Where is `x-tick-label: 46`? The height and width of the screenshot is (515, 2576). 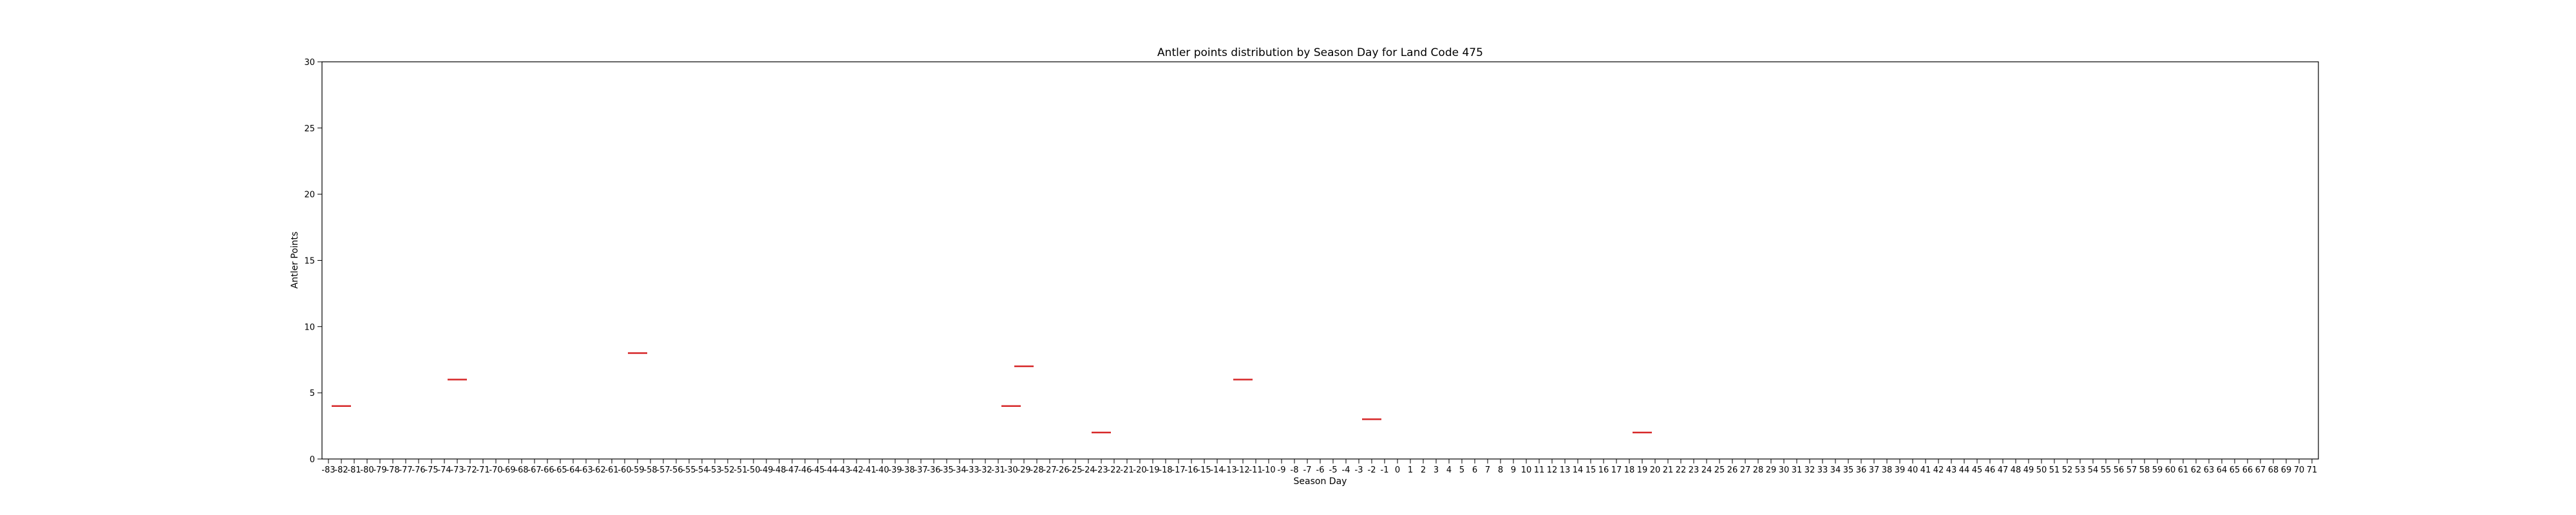 x-tick-label: 46 is located at coordinates (1991, 470).